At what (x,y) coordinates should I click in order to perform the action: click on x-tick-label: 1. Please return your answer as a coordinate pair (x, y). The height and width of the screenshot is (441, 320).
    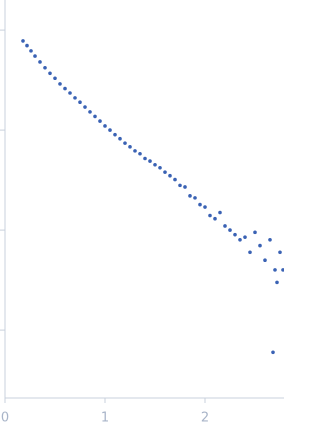
    Looking at the image, I should click on (105, 418).